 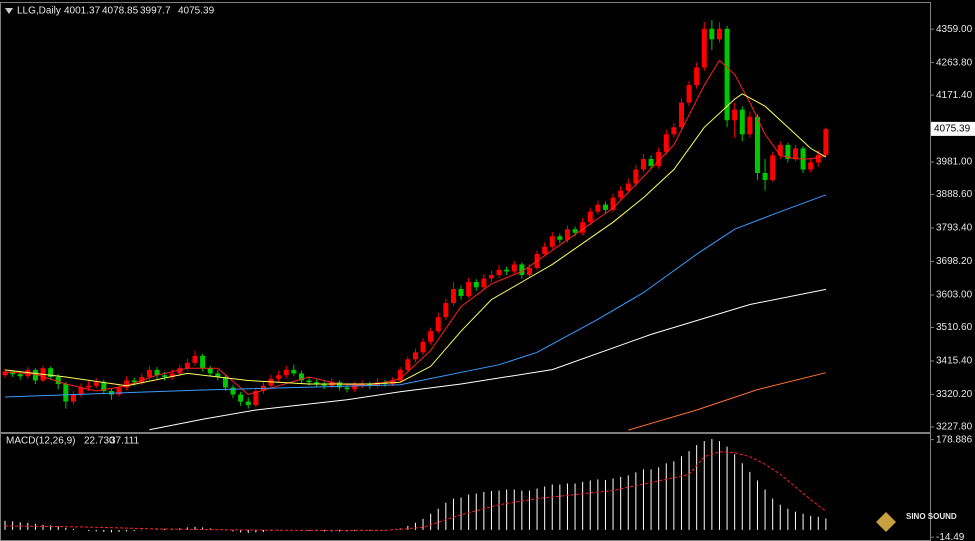 What do you see at coordinates (954, 427) in the screenshot?
I see `y-tick-label: 3227.80` at bounding box center [954, 427].